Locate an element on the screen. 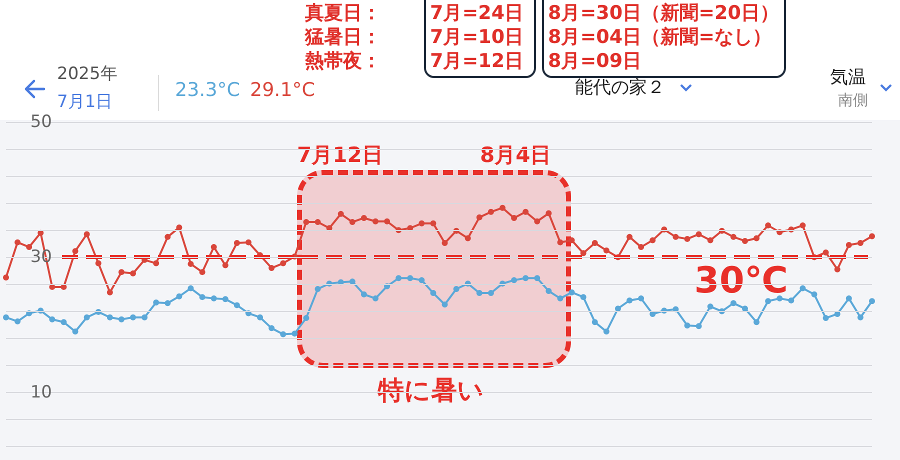 The image size is (900, 460). text: 猛暑日： is located at coordinates (343, 37).